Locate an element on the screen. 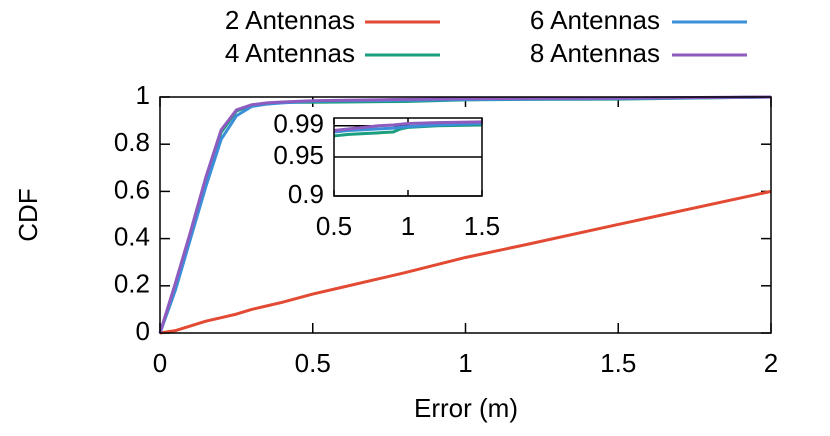 The width and height of the screenshot is (830, 436). y-tick-label: 0.8 is located at coordinates (132, 142).